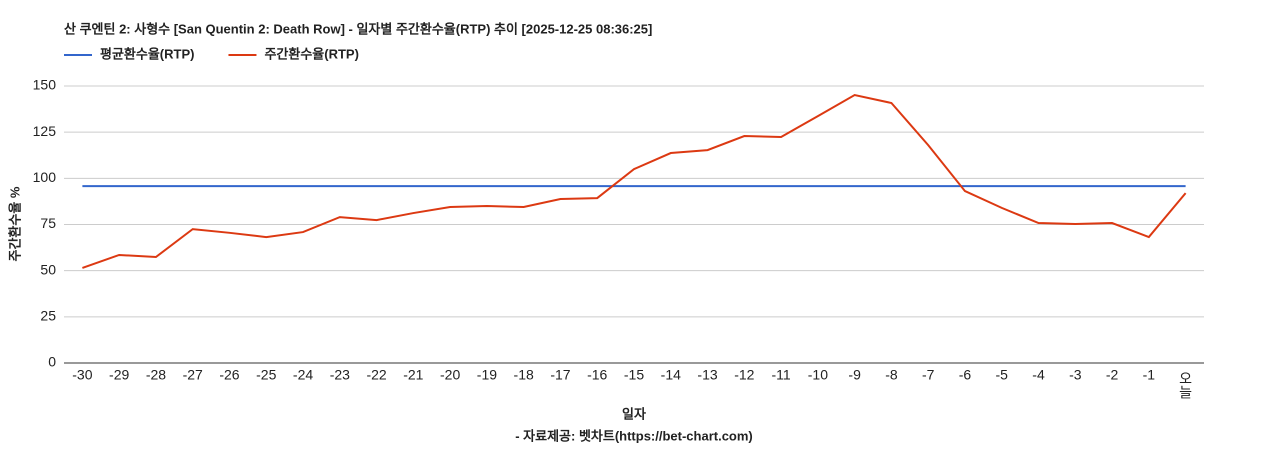  What do you see at coordinates (1075, 375) in the screenshot?
I see `x-tick-label: -3` at bounding box center [1075, 375].